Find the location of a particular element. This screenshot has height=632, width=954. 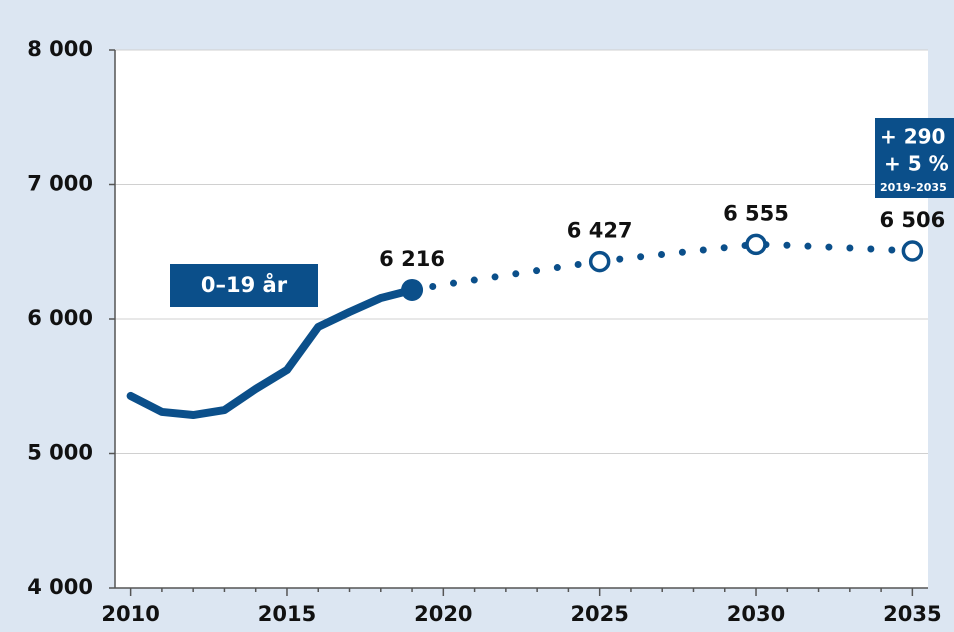

x-tick-label: 2035 is located at coordinates (912, 614).